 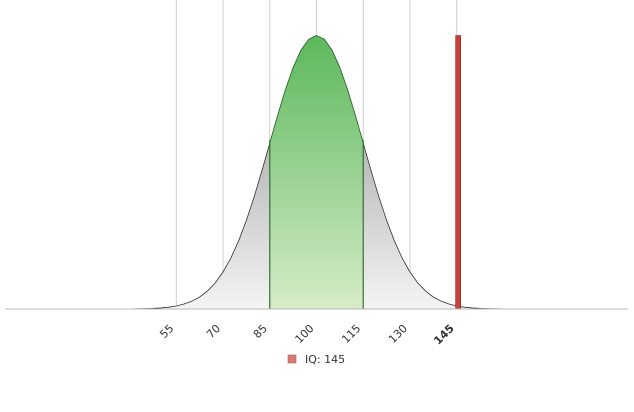 I want to click on x-tick-label: 115, so click(x=351, y=334).